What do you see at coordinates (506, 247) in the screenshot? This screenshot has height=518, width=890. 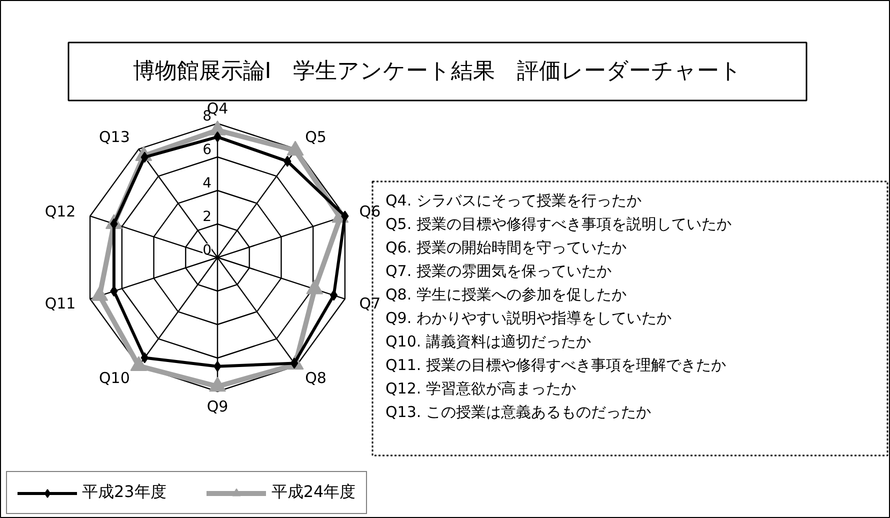 I see `text: Q6. 授業の開始時間を守っていたか` at bounding box center [506, 247].